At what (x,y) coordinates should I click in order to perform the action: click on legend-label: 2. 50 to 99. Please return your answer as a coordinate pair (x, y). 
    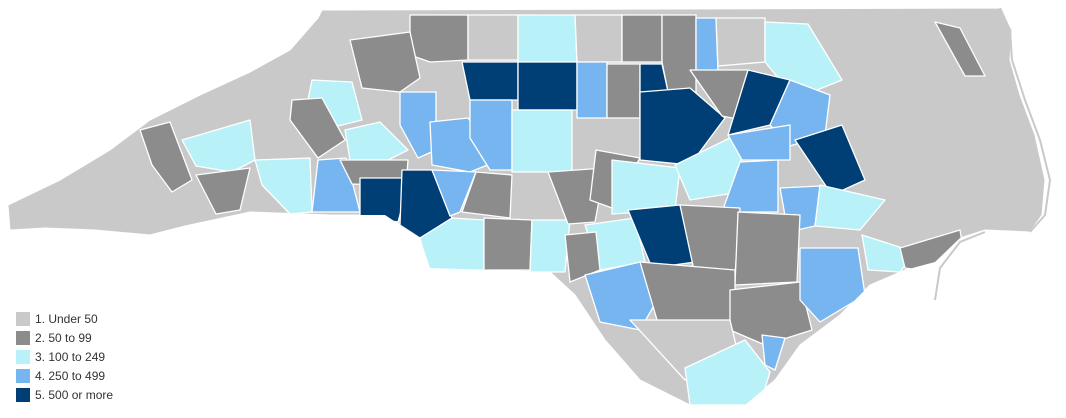
    Looking at the image, I should click on (63, 337).